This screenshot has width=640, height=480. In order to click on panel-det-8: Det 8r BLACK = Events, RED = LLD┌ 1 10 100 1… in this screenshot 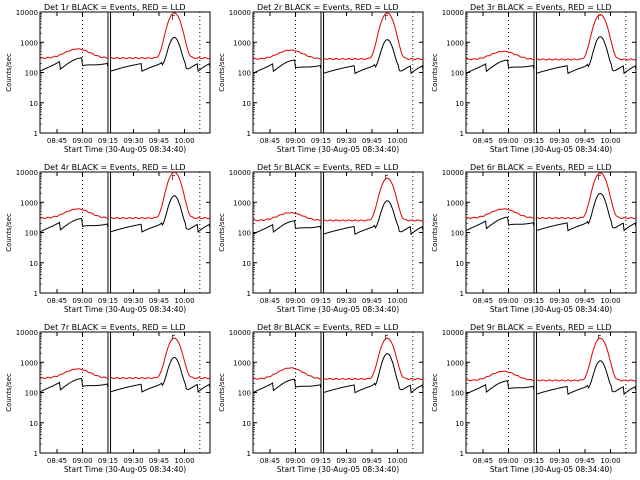, I will do `click(321, 398)`.